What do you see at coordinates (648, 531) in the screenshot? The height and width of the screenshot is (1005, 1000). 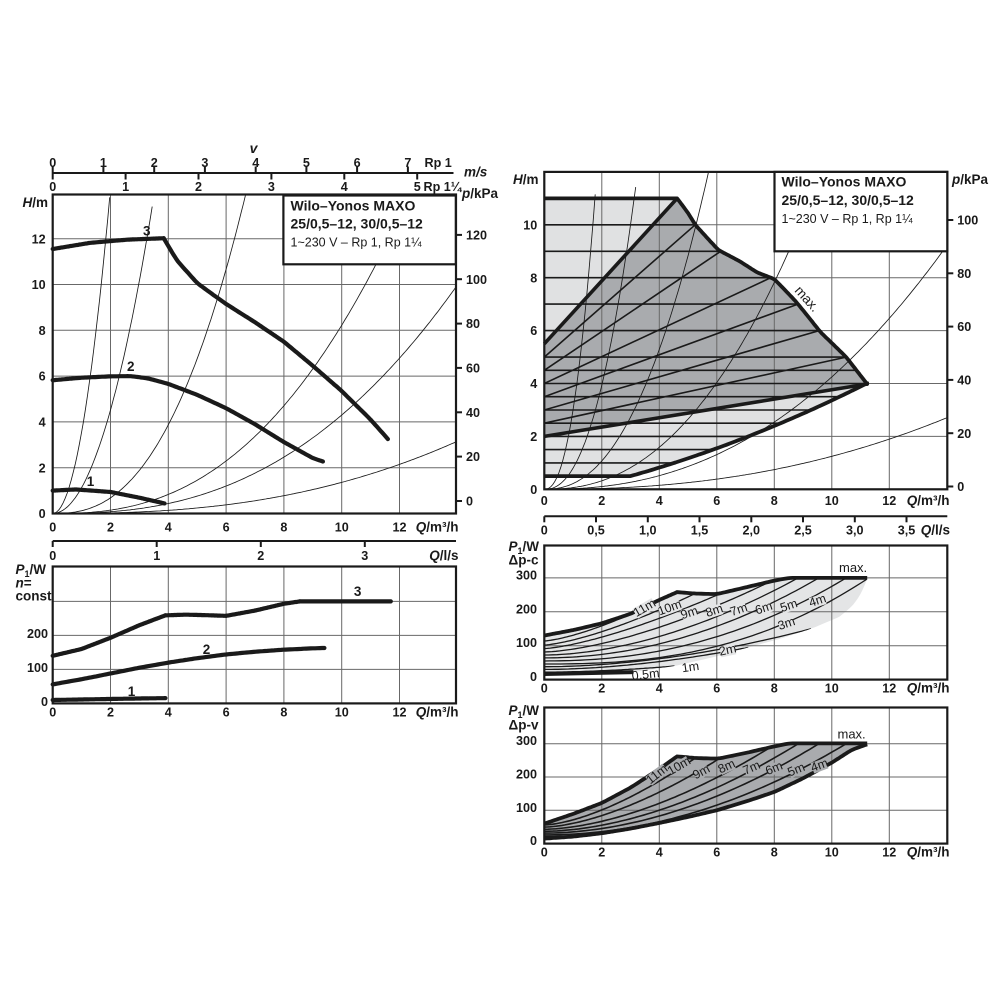 I see `svg-text: 1,0` at bounding box center [648, 531].